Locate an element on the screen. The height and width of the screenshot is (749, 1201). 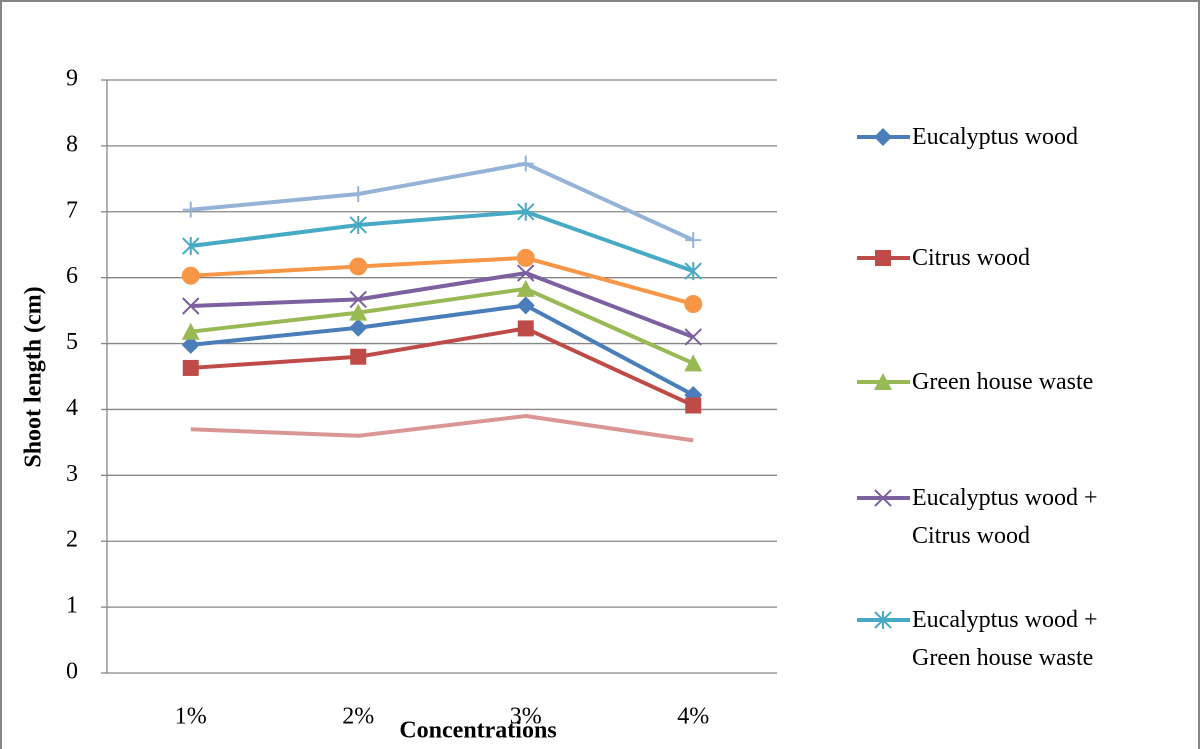
y-tick-label: 9 is located at coordinates (72, 79).